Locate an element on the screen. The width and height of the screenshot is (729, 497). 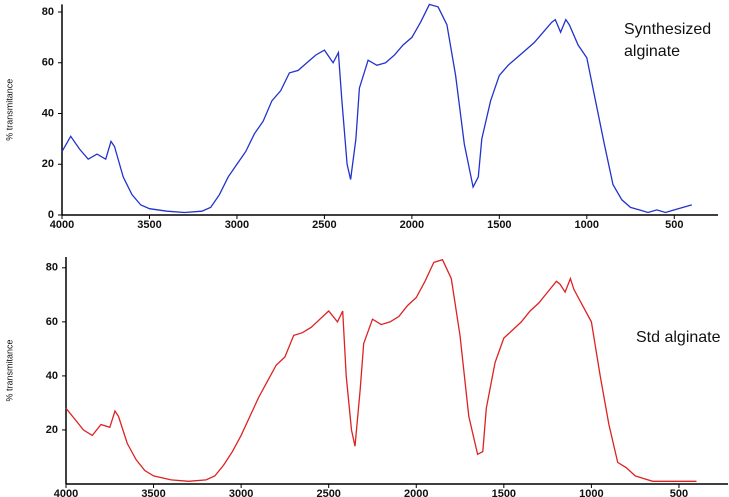
annotation: Synthesized is located at coordinates (667, 29).